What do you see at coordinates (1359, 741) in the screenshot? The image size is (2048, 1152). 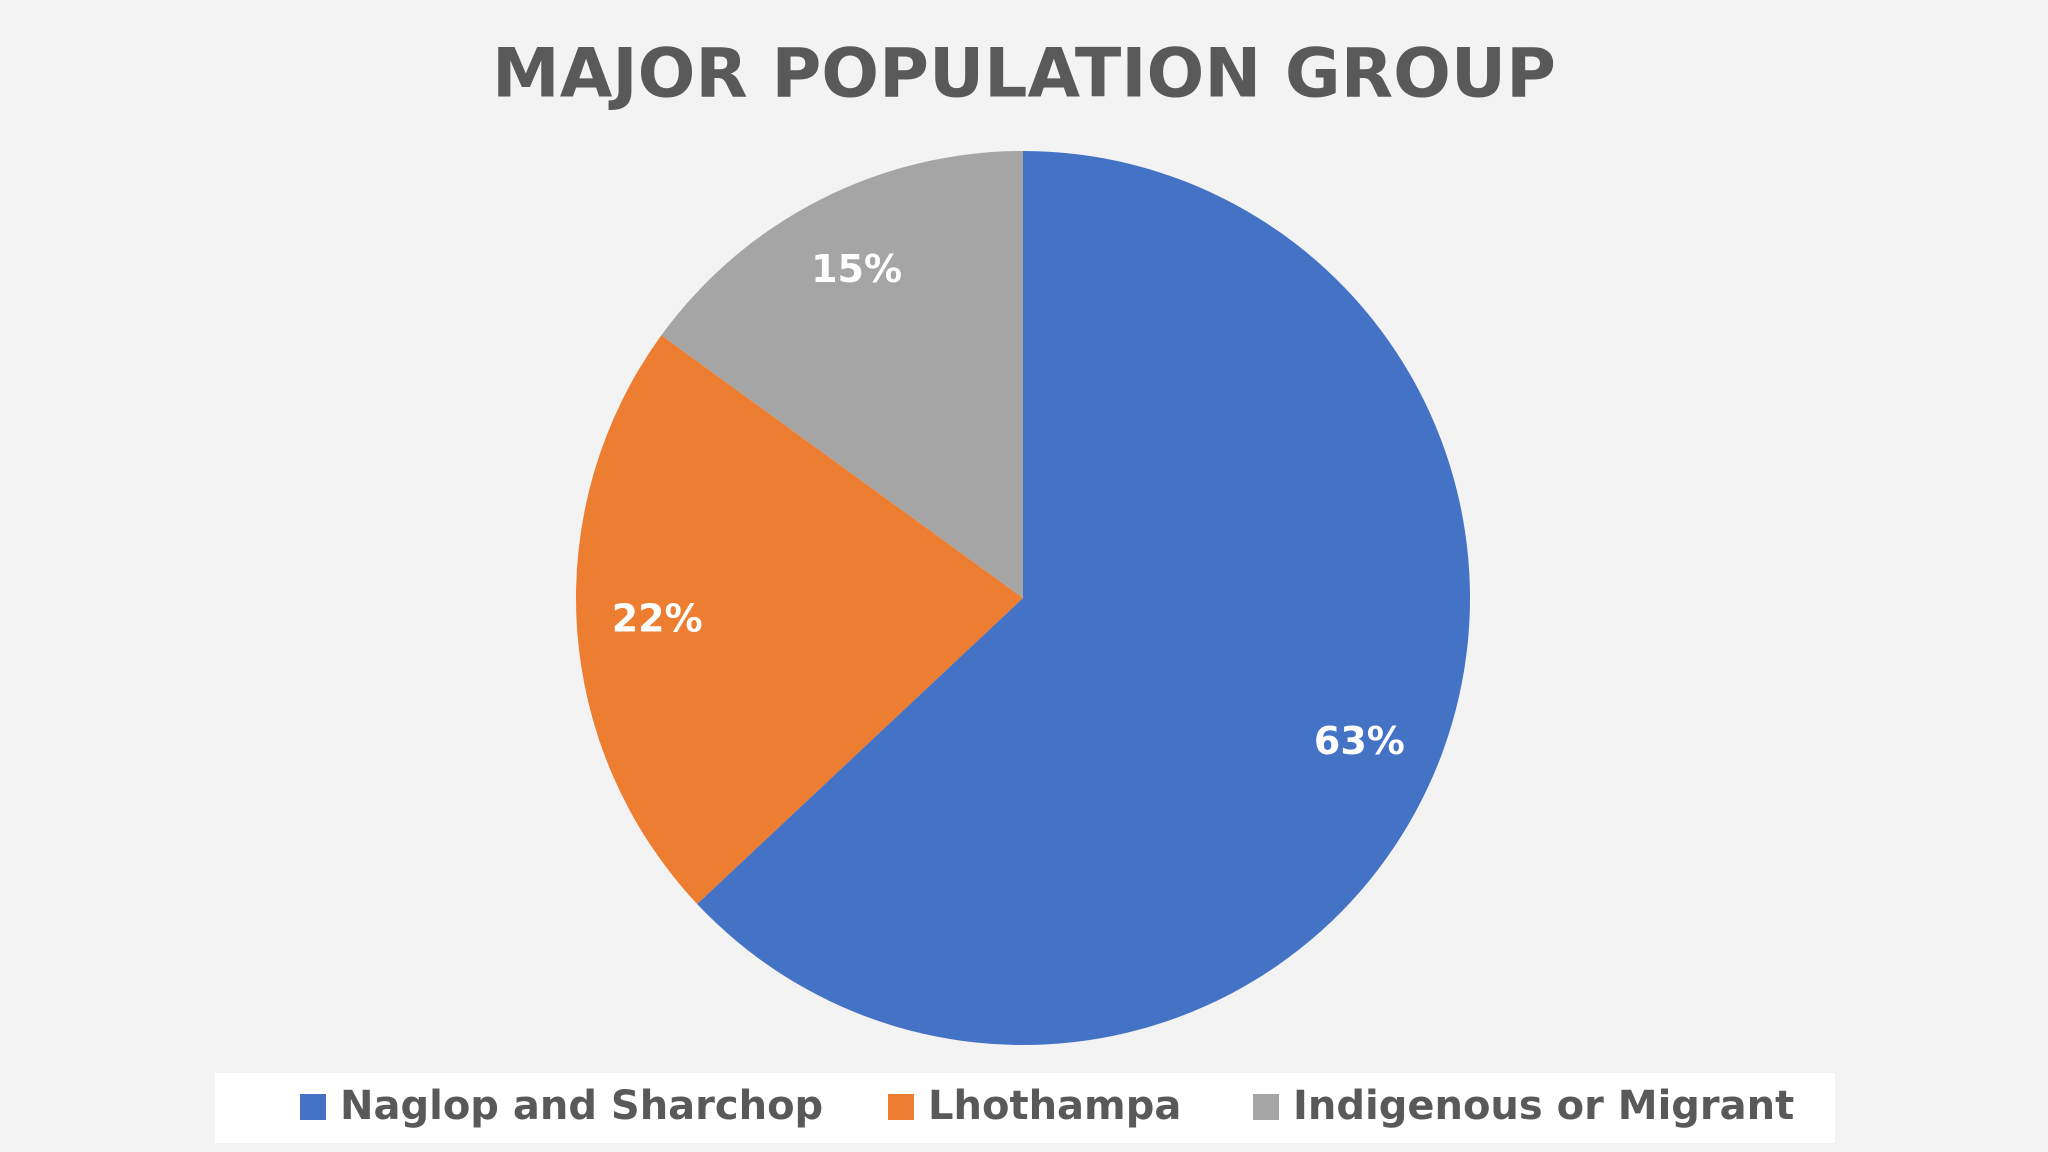 I see `data-label: 63%` at bounding box center [1359, 741].